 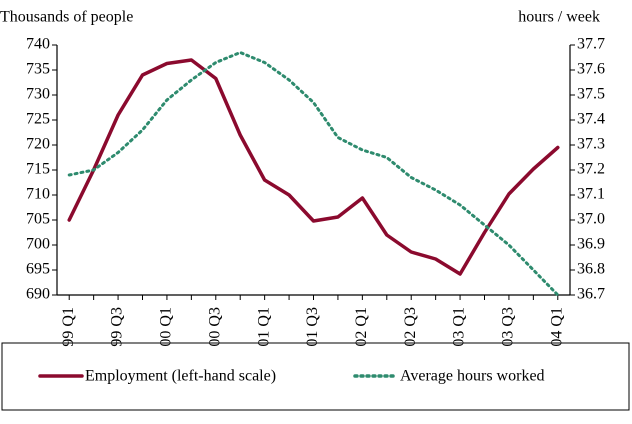 What do you see at coordinates (38, 294) in the screenshot?
I see `y-tick-label: 690` at bounding box center [38, 294].